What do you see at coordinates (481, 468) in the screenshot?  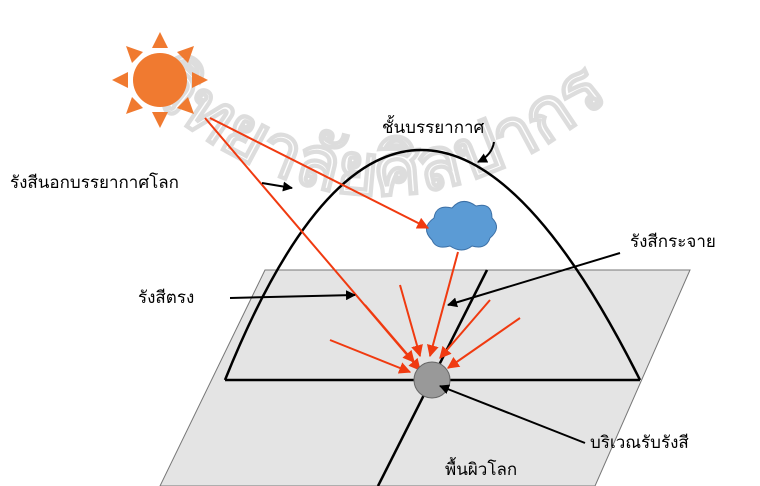 I see `surface-label: พื้นผิวโลก` at bounding box center [481, 468].